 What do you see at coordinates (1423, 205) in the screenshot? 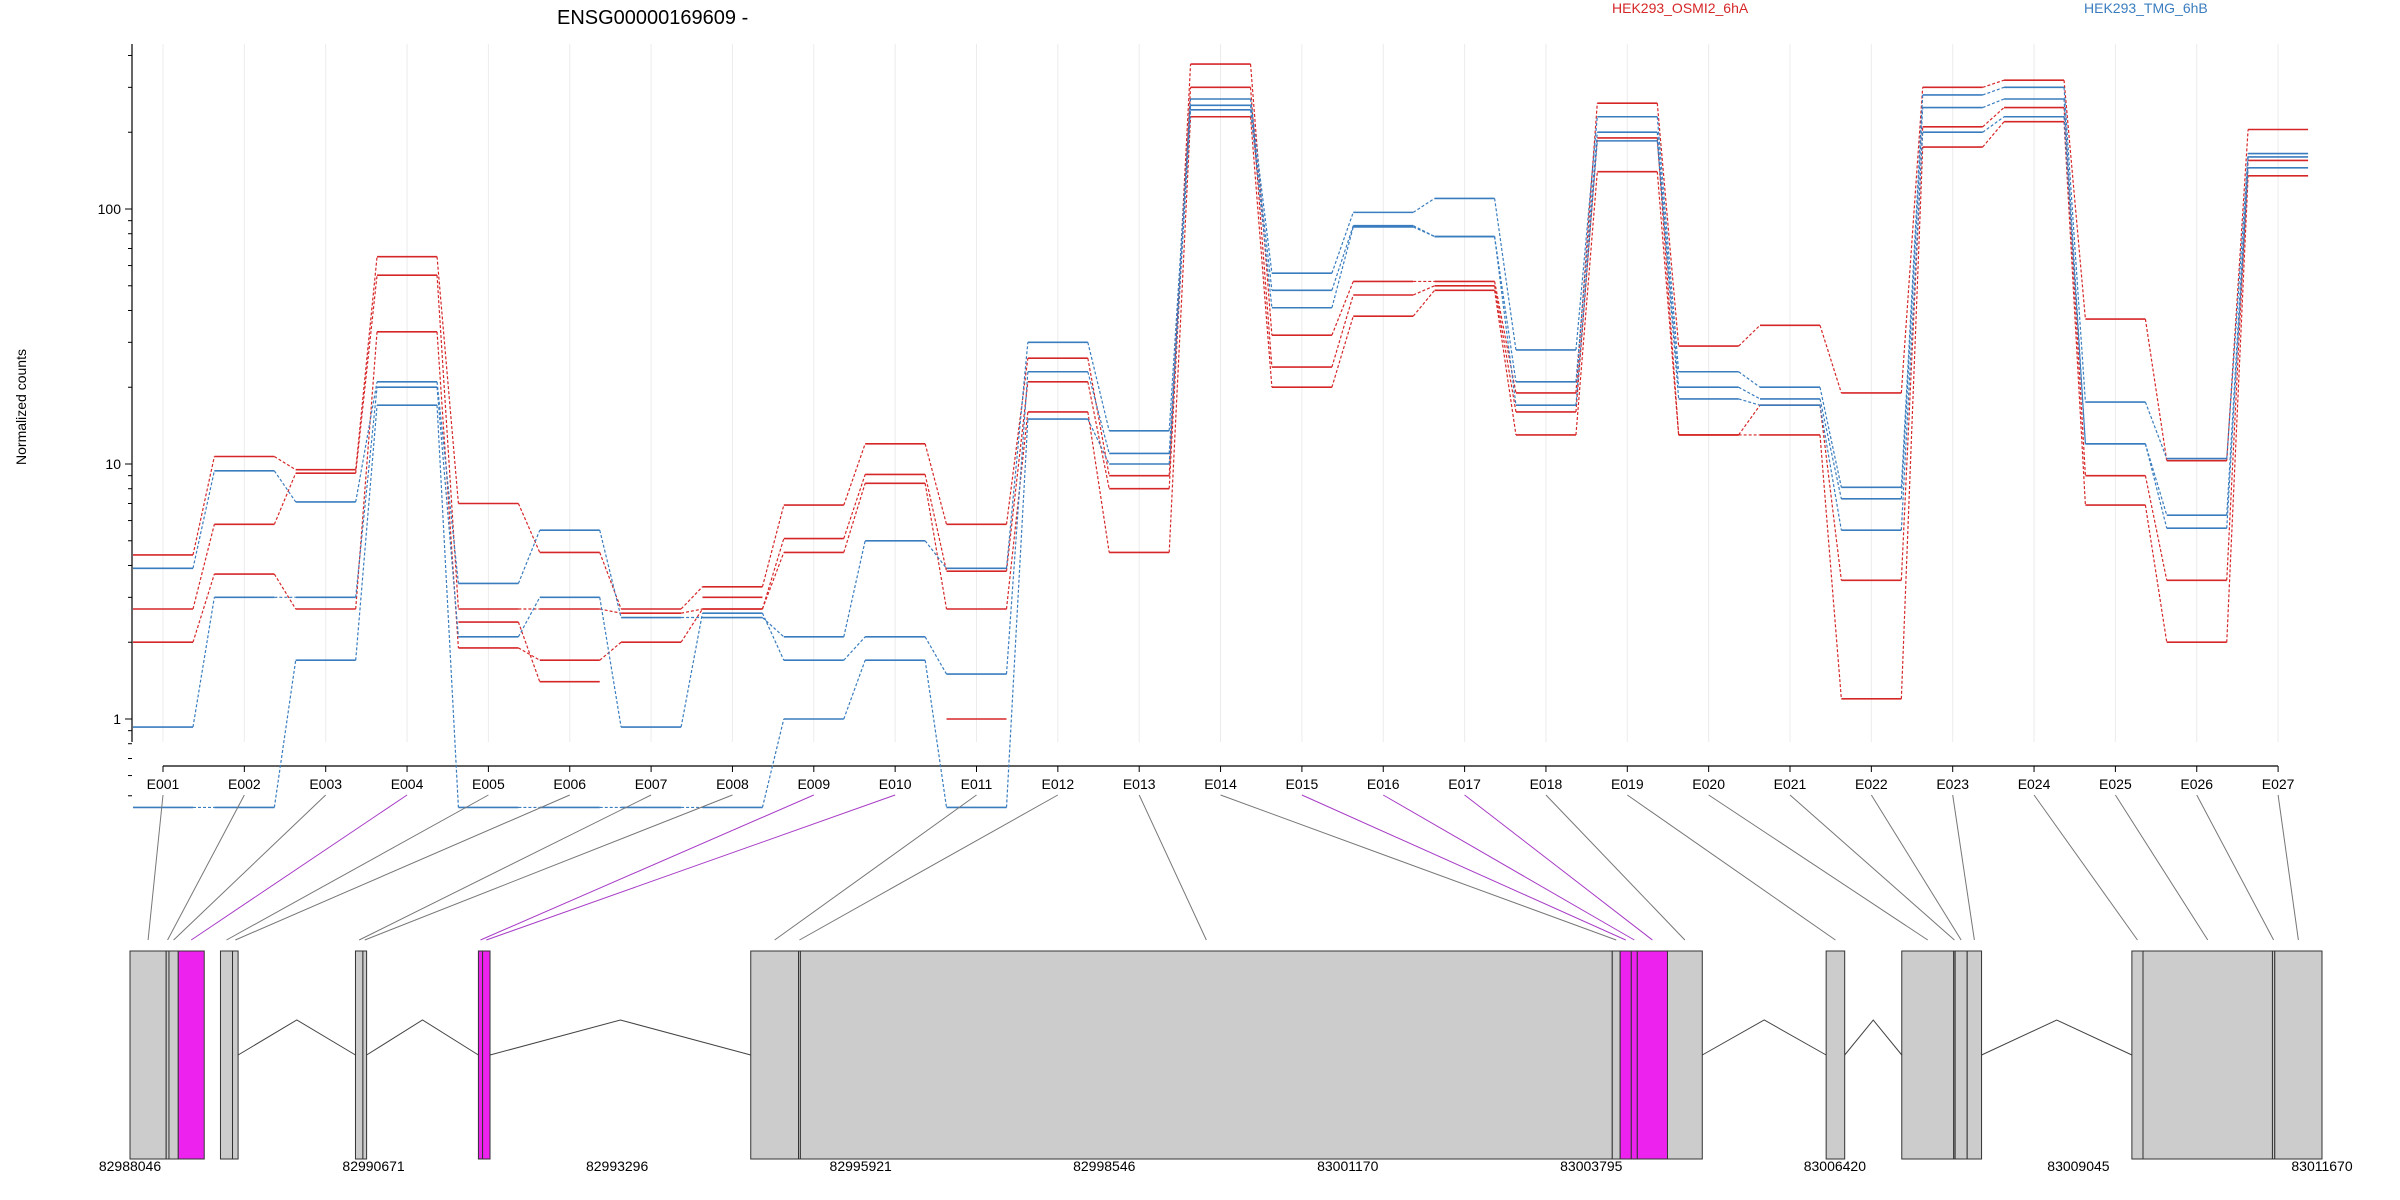
I see `series-TMG-4-step-E016` at bounding box center [1423, 205].